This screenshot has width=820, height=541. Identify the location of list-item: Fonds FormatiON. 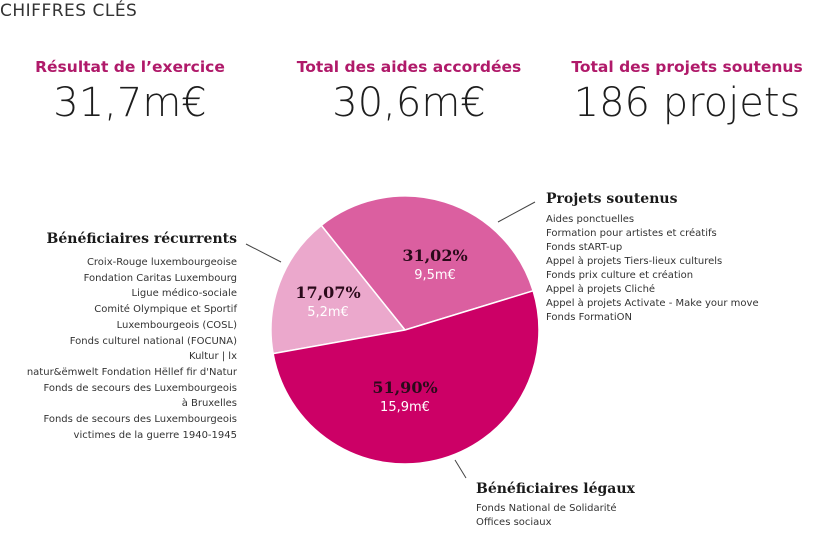
(589, 317).